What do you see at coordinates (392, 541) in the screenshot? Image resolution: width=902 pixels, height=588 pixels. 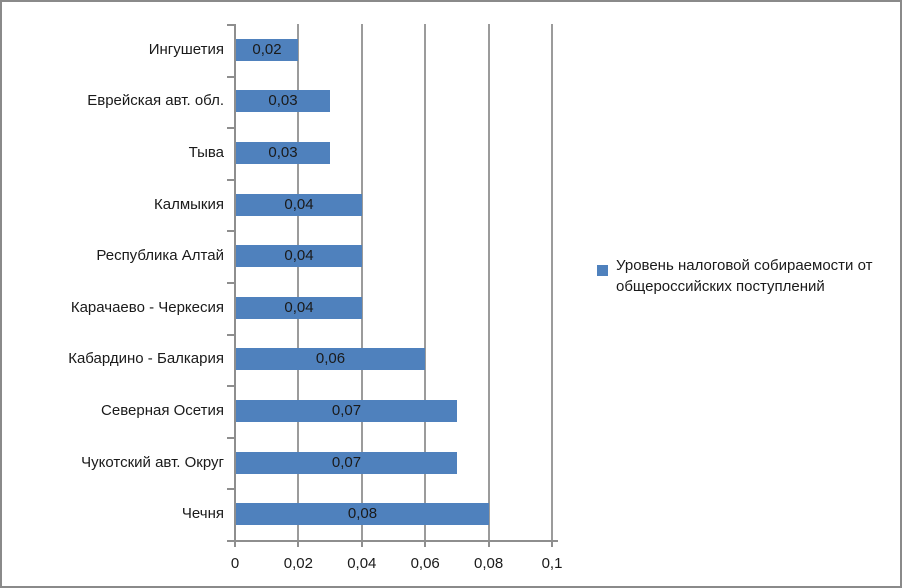 I see `x-axis-line` at bounding box center [392, 541].